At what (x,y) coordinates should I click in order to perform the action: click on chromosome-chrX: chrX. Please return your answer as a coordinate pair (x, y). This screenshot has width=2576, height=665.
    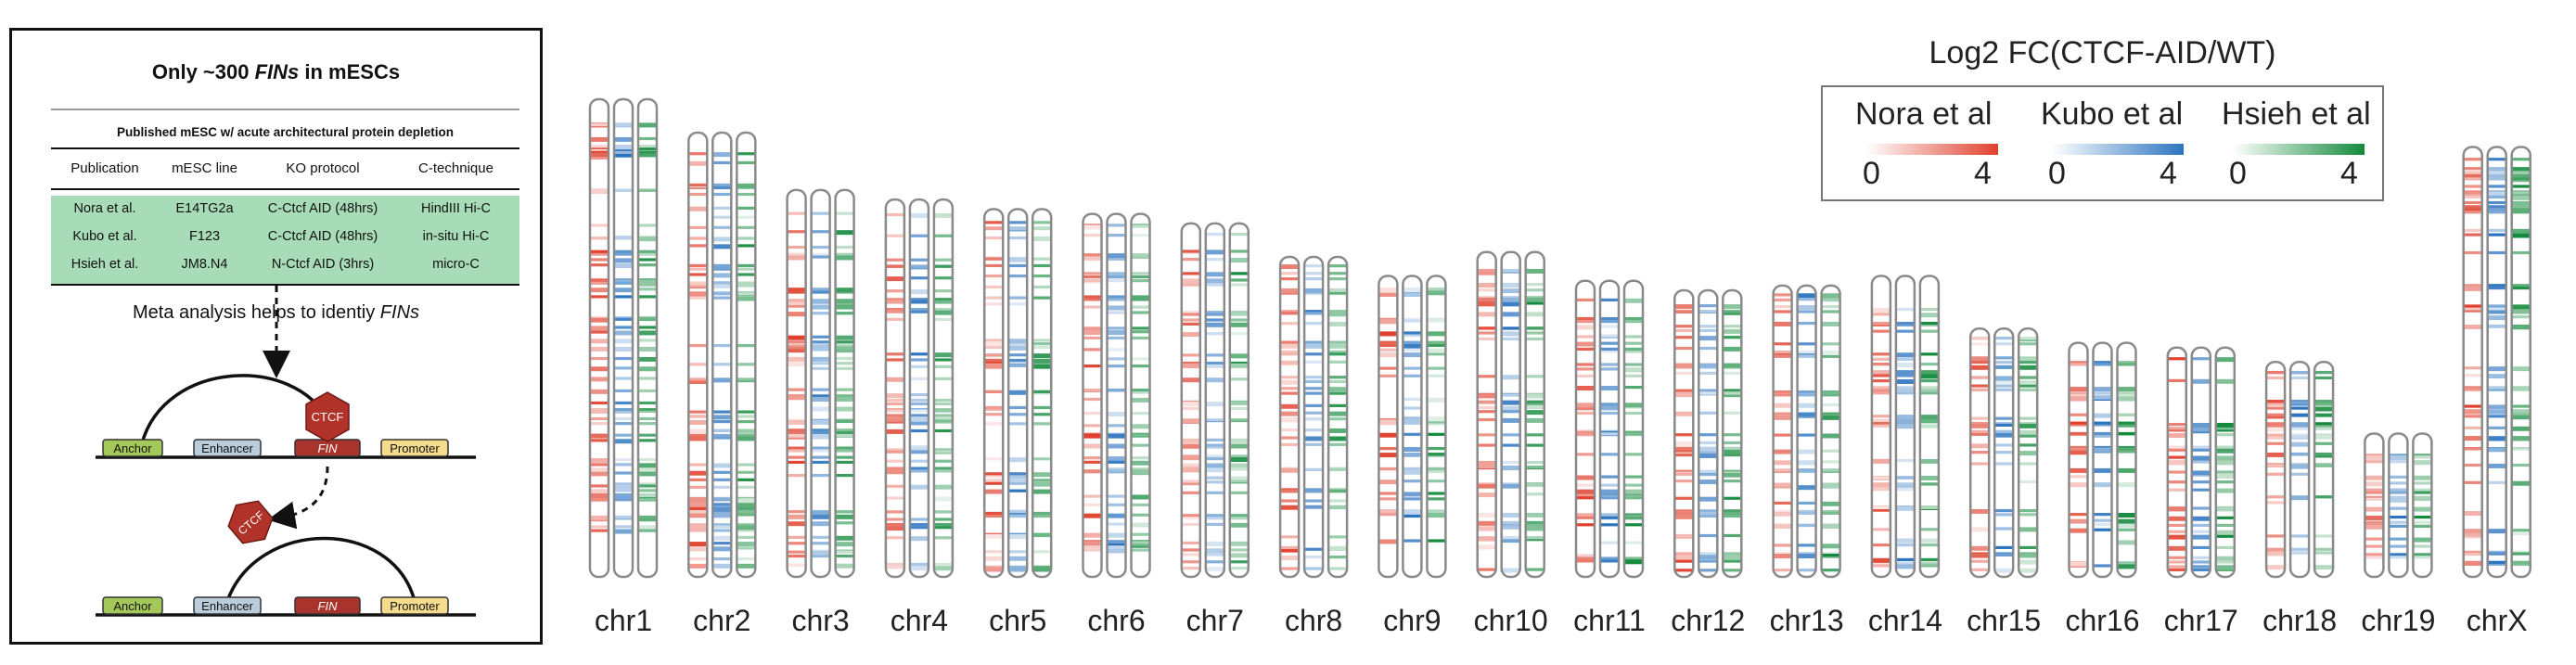
    Looking at the image, I should click on (2496, 392).